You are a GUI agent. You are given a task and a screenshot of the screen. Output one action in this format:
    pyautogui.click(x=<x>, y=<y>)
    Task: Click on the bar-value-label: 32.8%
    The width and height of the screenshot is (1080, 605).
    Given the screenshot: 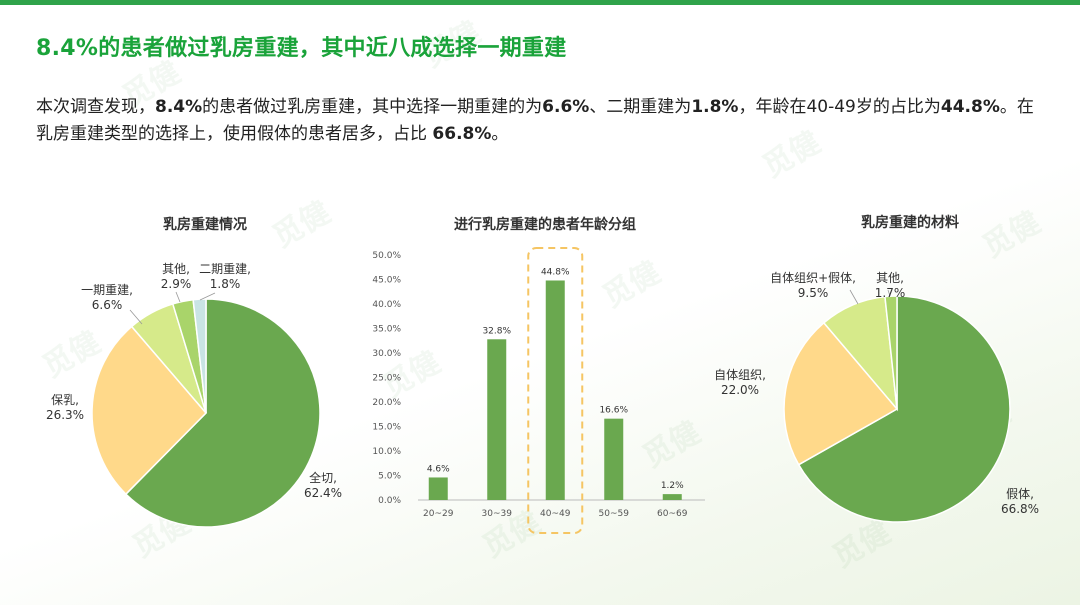 What is the action you would take?
    pyautogui.click(x=496, y=331)
    